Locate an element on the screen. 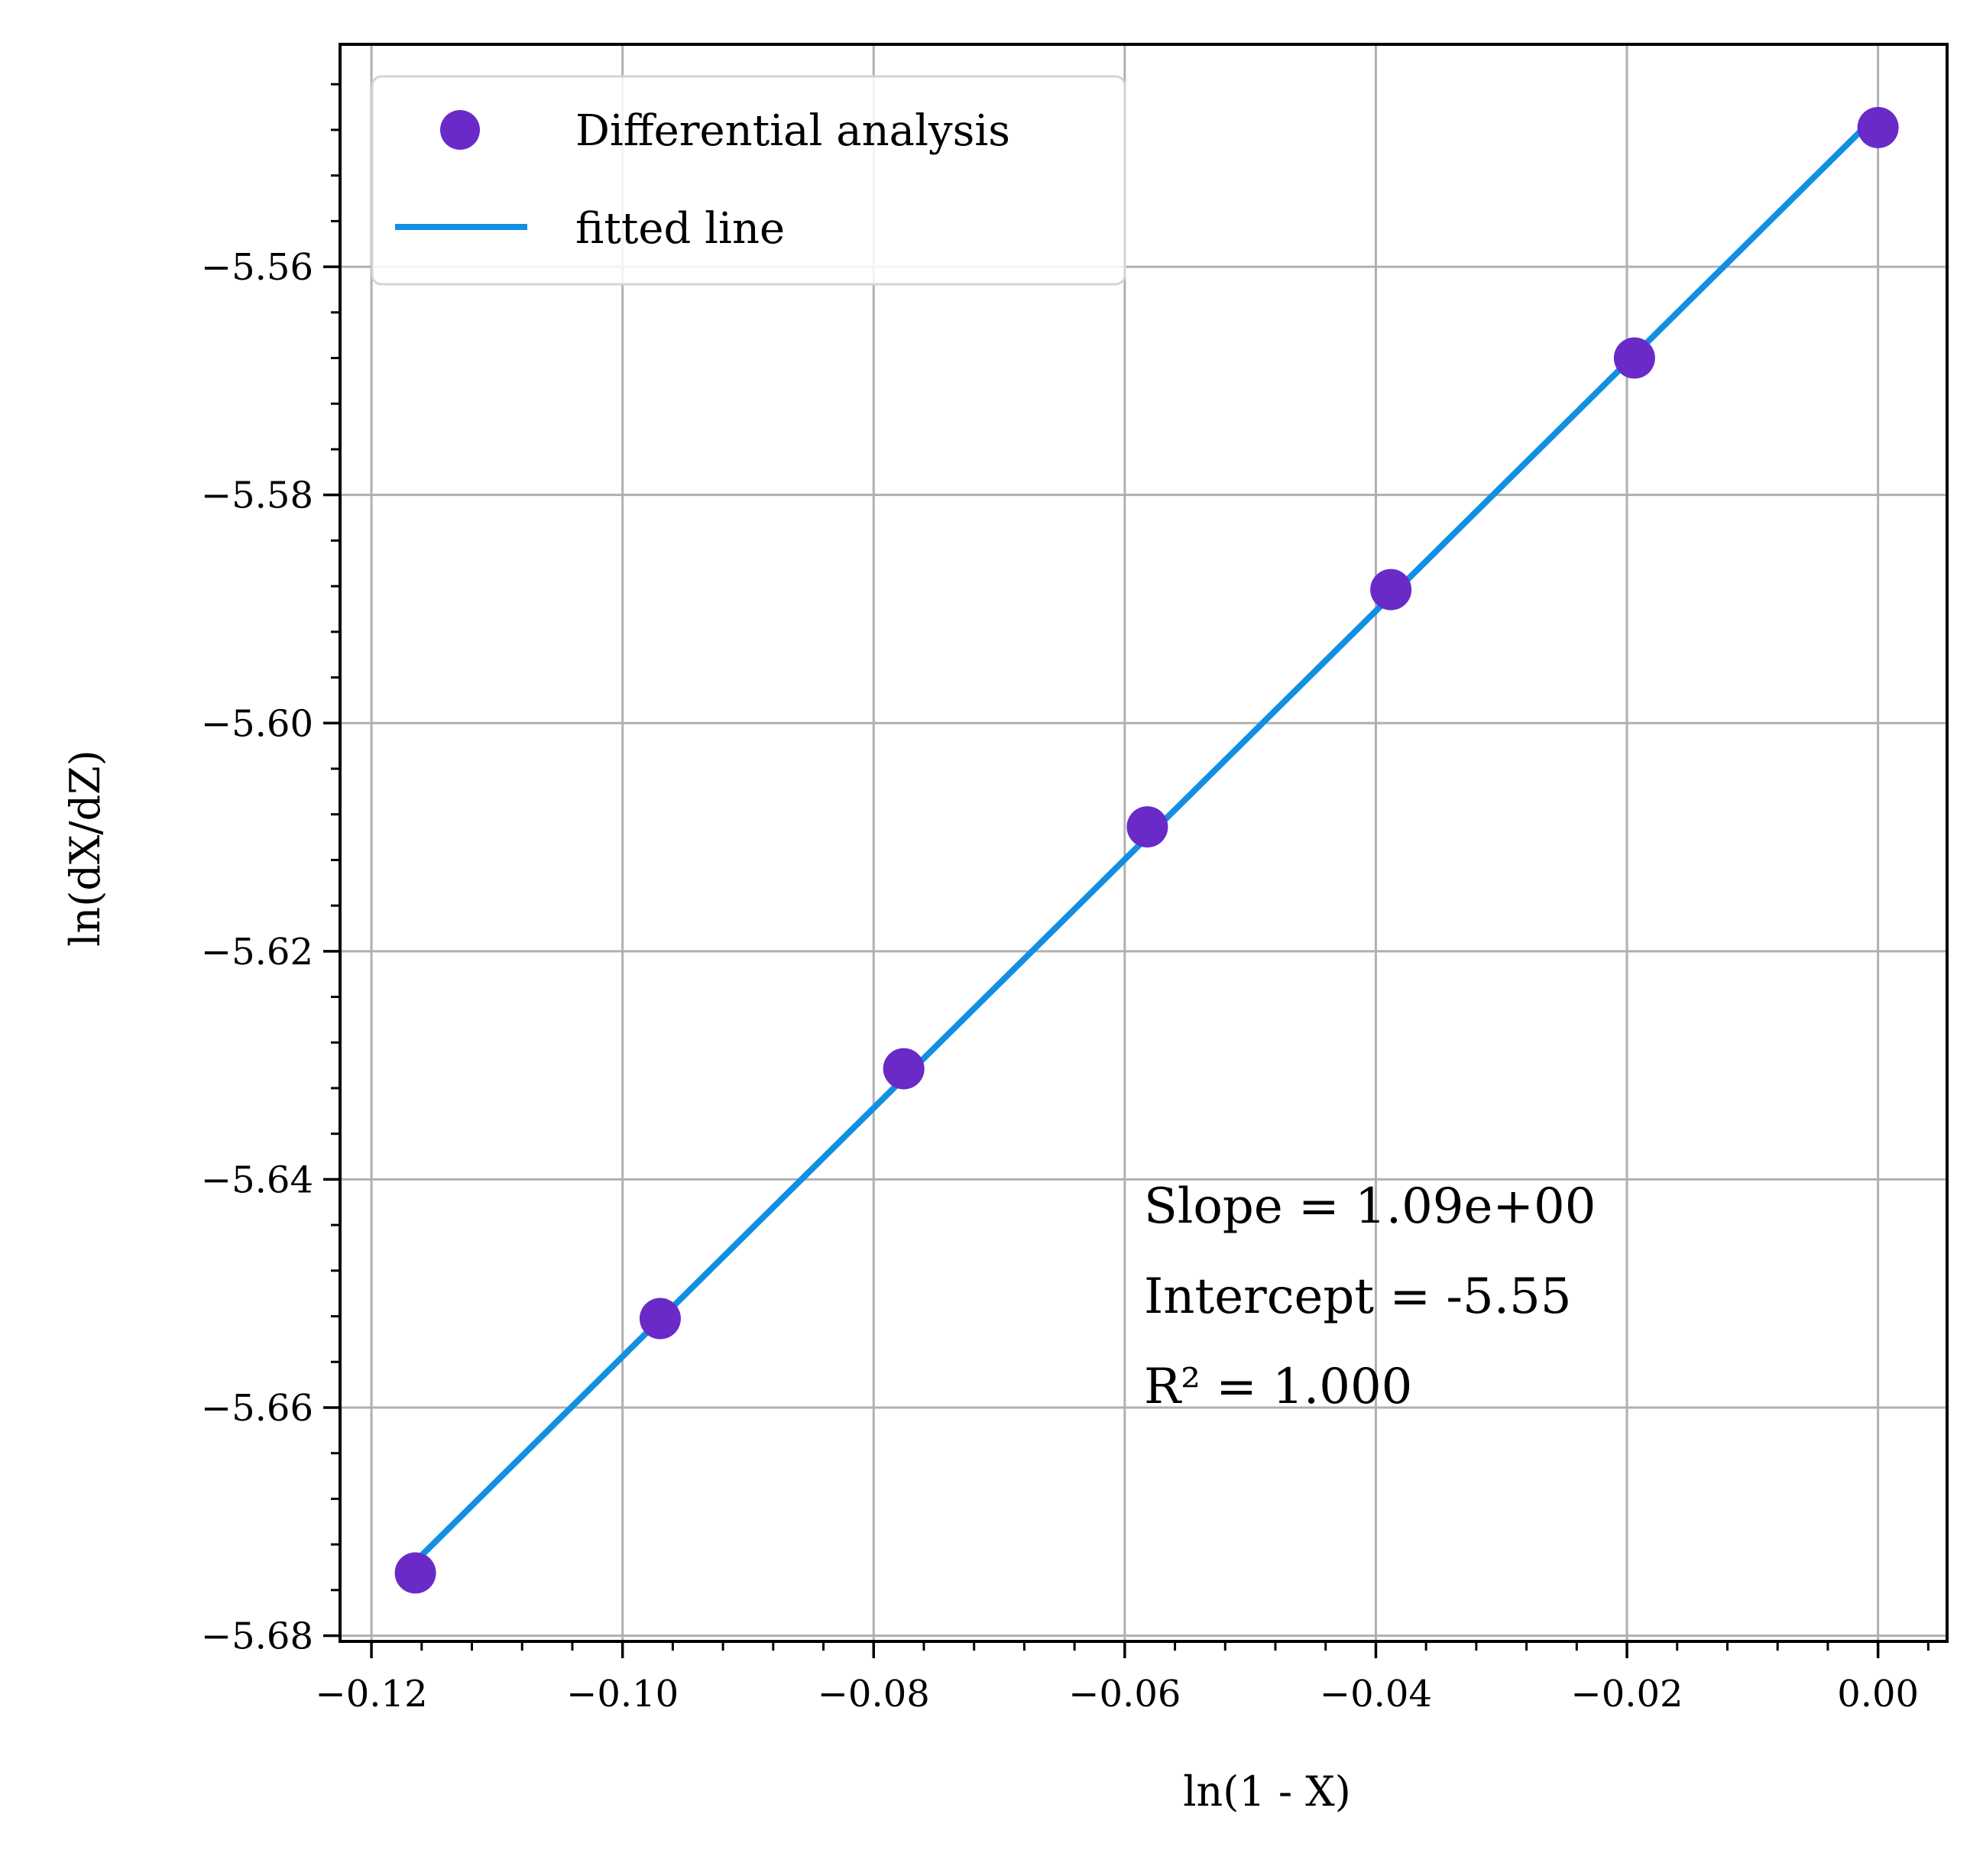 The image size is (1983, 1876). y-tick-label: −5.66 is located at coordinates (257, 1409).